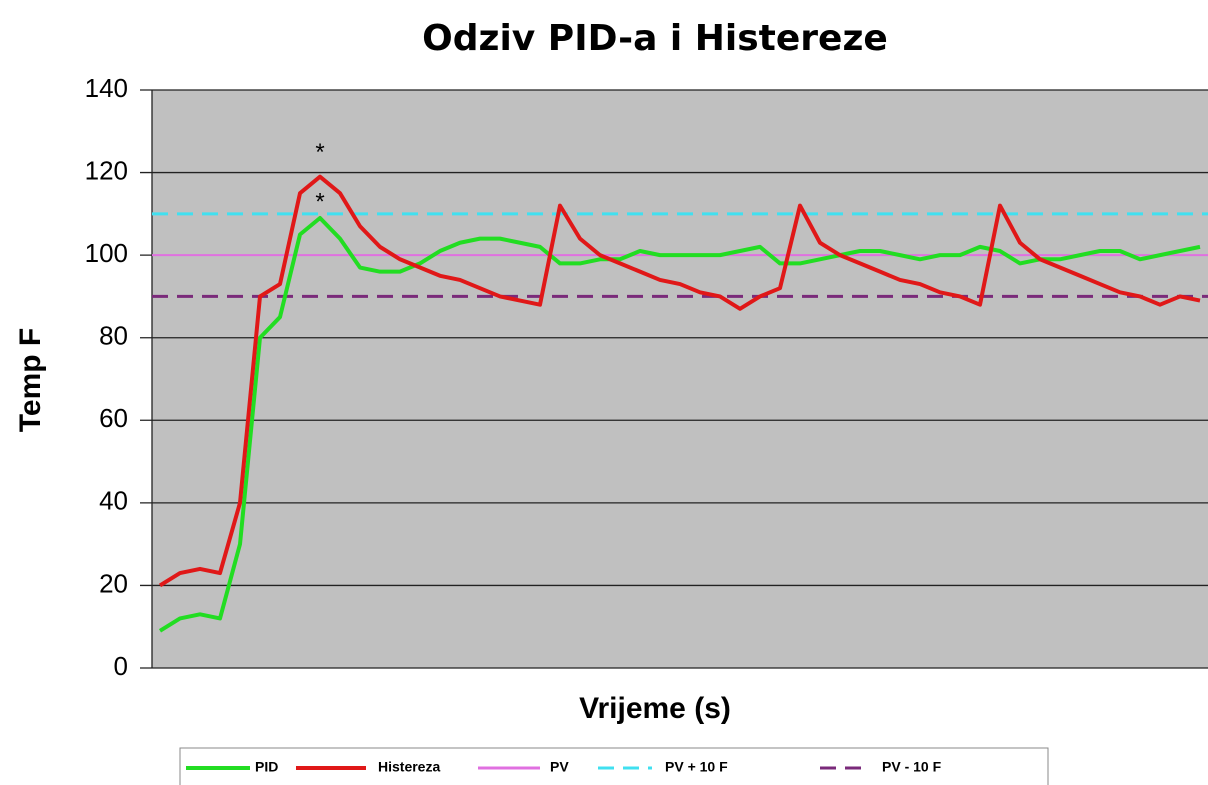 The height and width of the screenshot is (785, 1208). Describe the element at coordinates (106, 253) in the screenshot. I see `y-tick-label: 100` at that location.